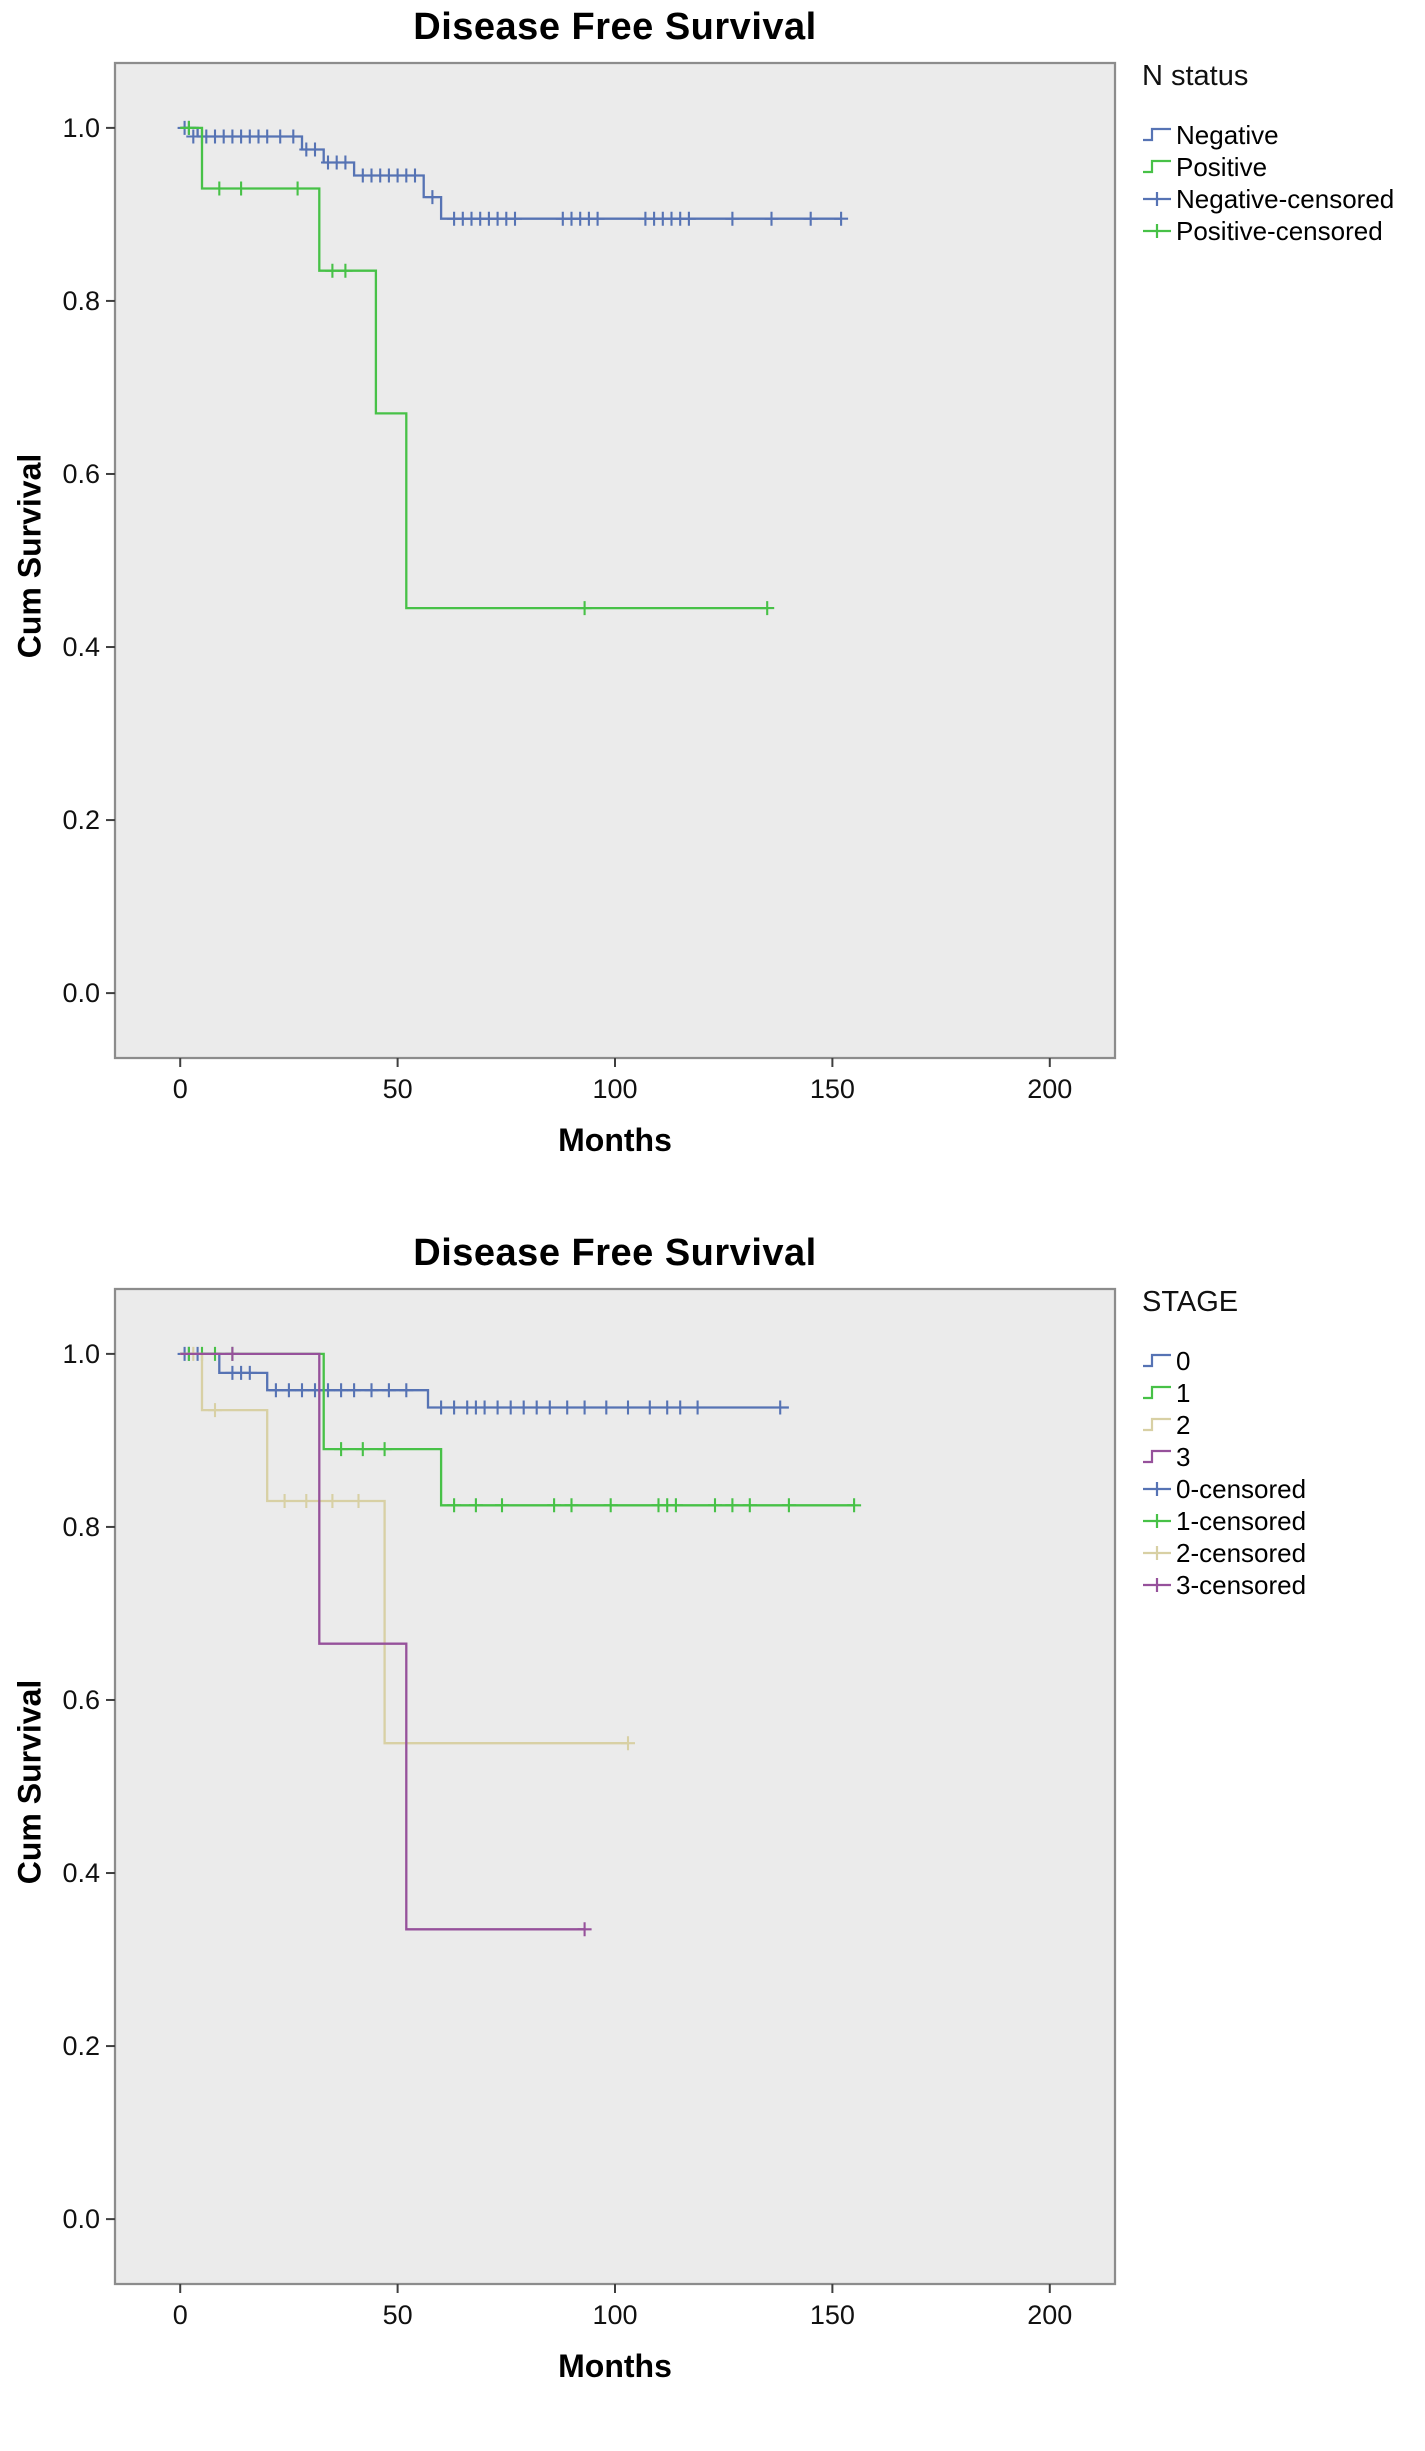  Describe the element at coordinates (81, 128) in the screenshot. I see `y-tick-label: 1.0` at that location.